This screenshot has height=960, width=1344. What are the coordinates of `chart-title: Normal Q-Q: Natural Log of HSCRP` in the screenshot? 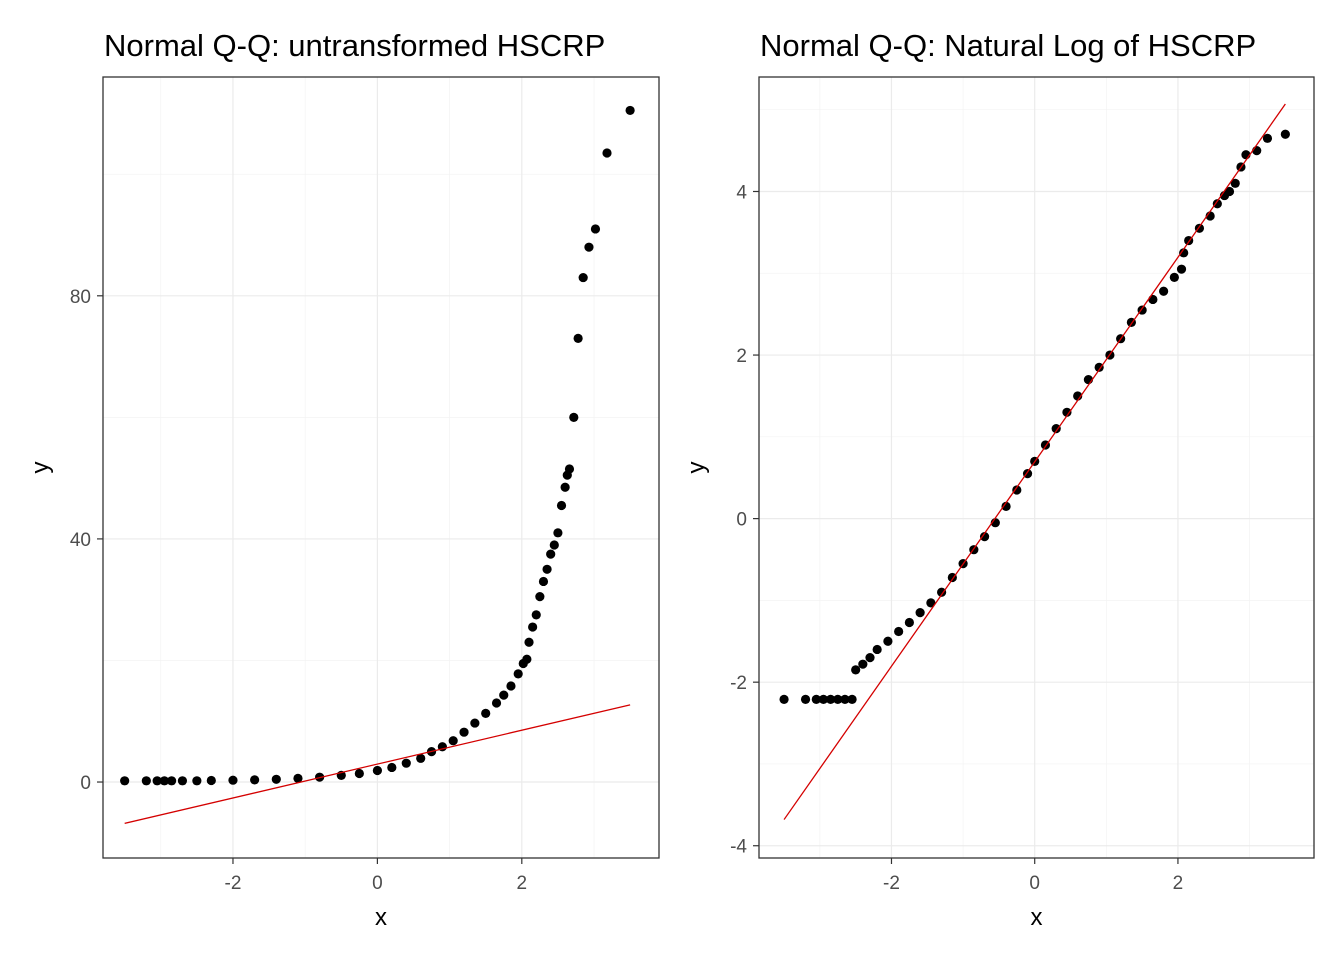 It's located at (1008, 45).